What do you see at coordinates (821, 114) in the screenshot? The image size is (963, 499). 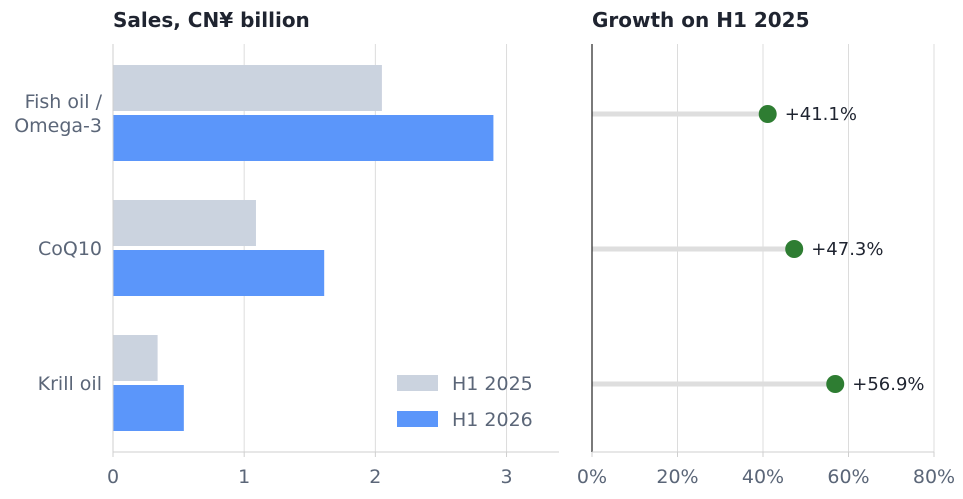 I see `growth-value-label: +41.1%` at bounding box center [821, 114].